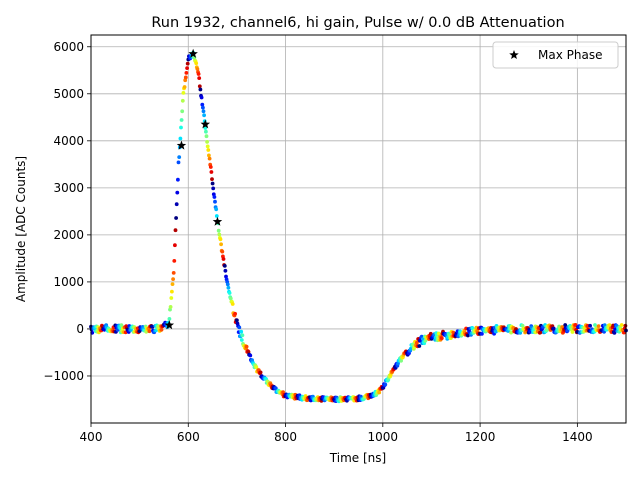  What do you see at coordinates (383, 437) in the screenshot?
I see `x-tick-label: 1000` at bounding box center [383, 437].